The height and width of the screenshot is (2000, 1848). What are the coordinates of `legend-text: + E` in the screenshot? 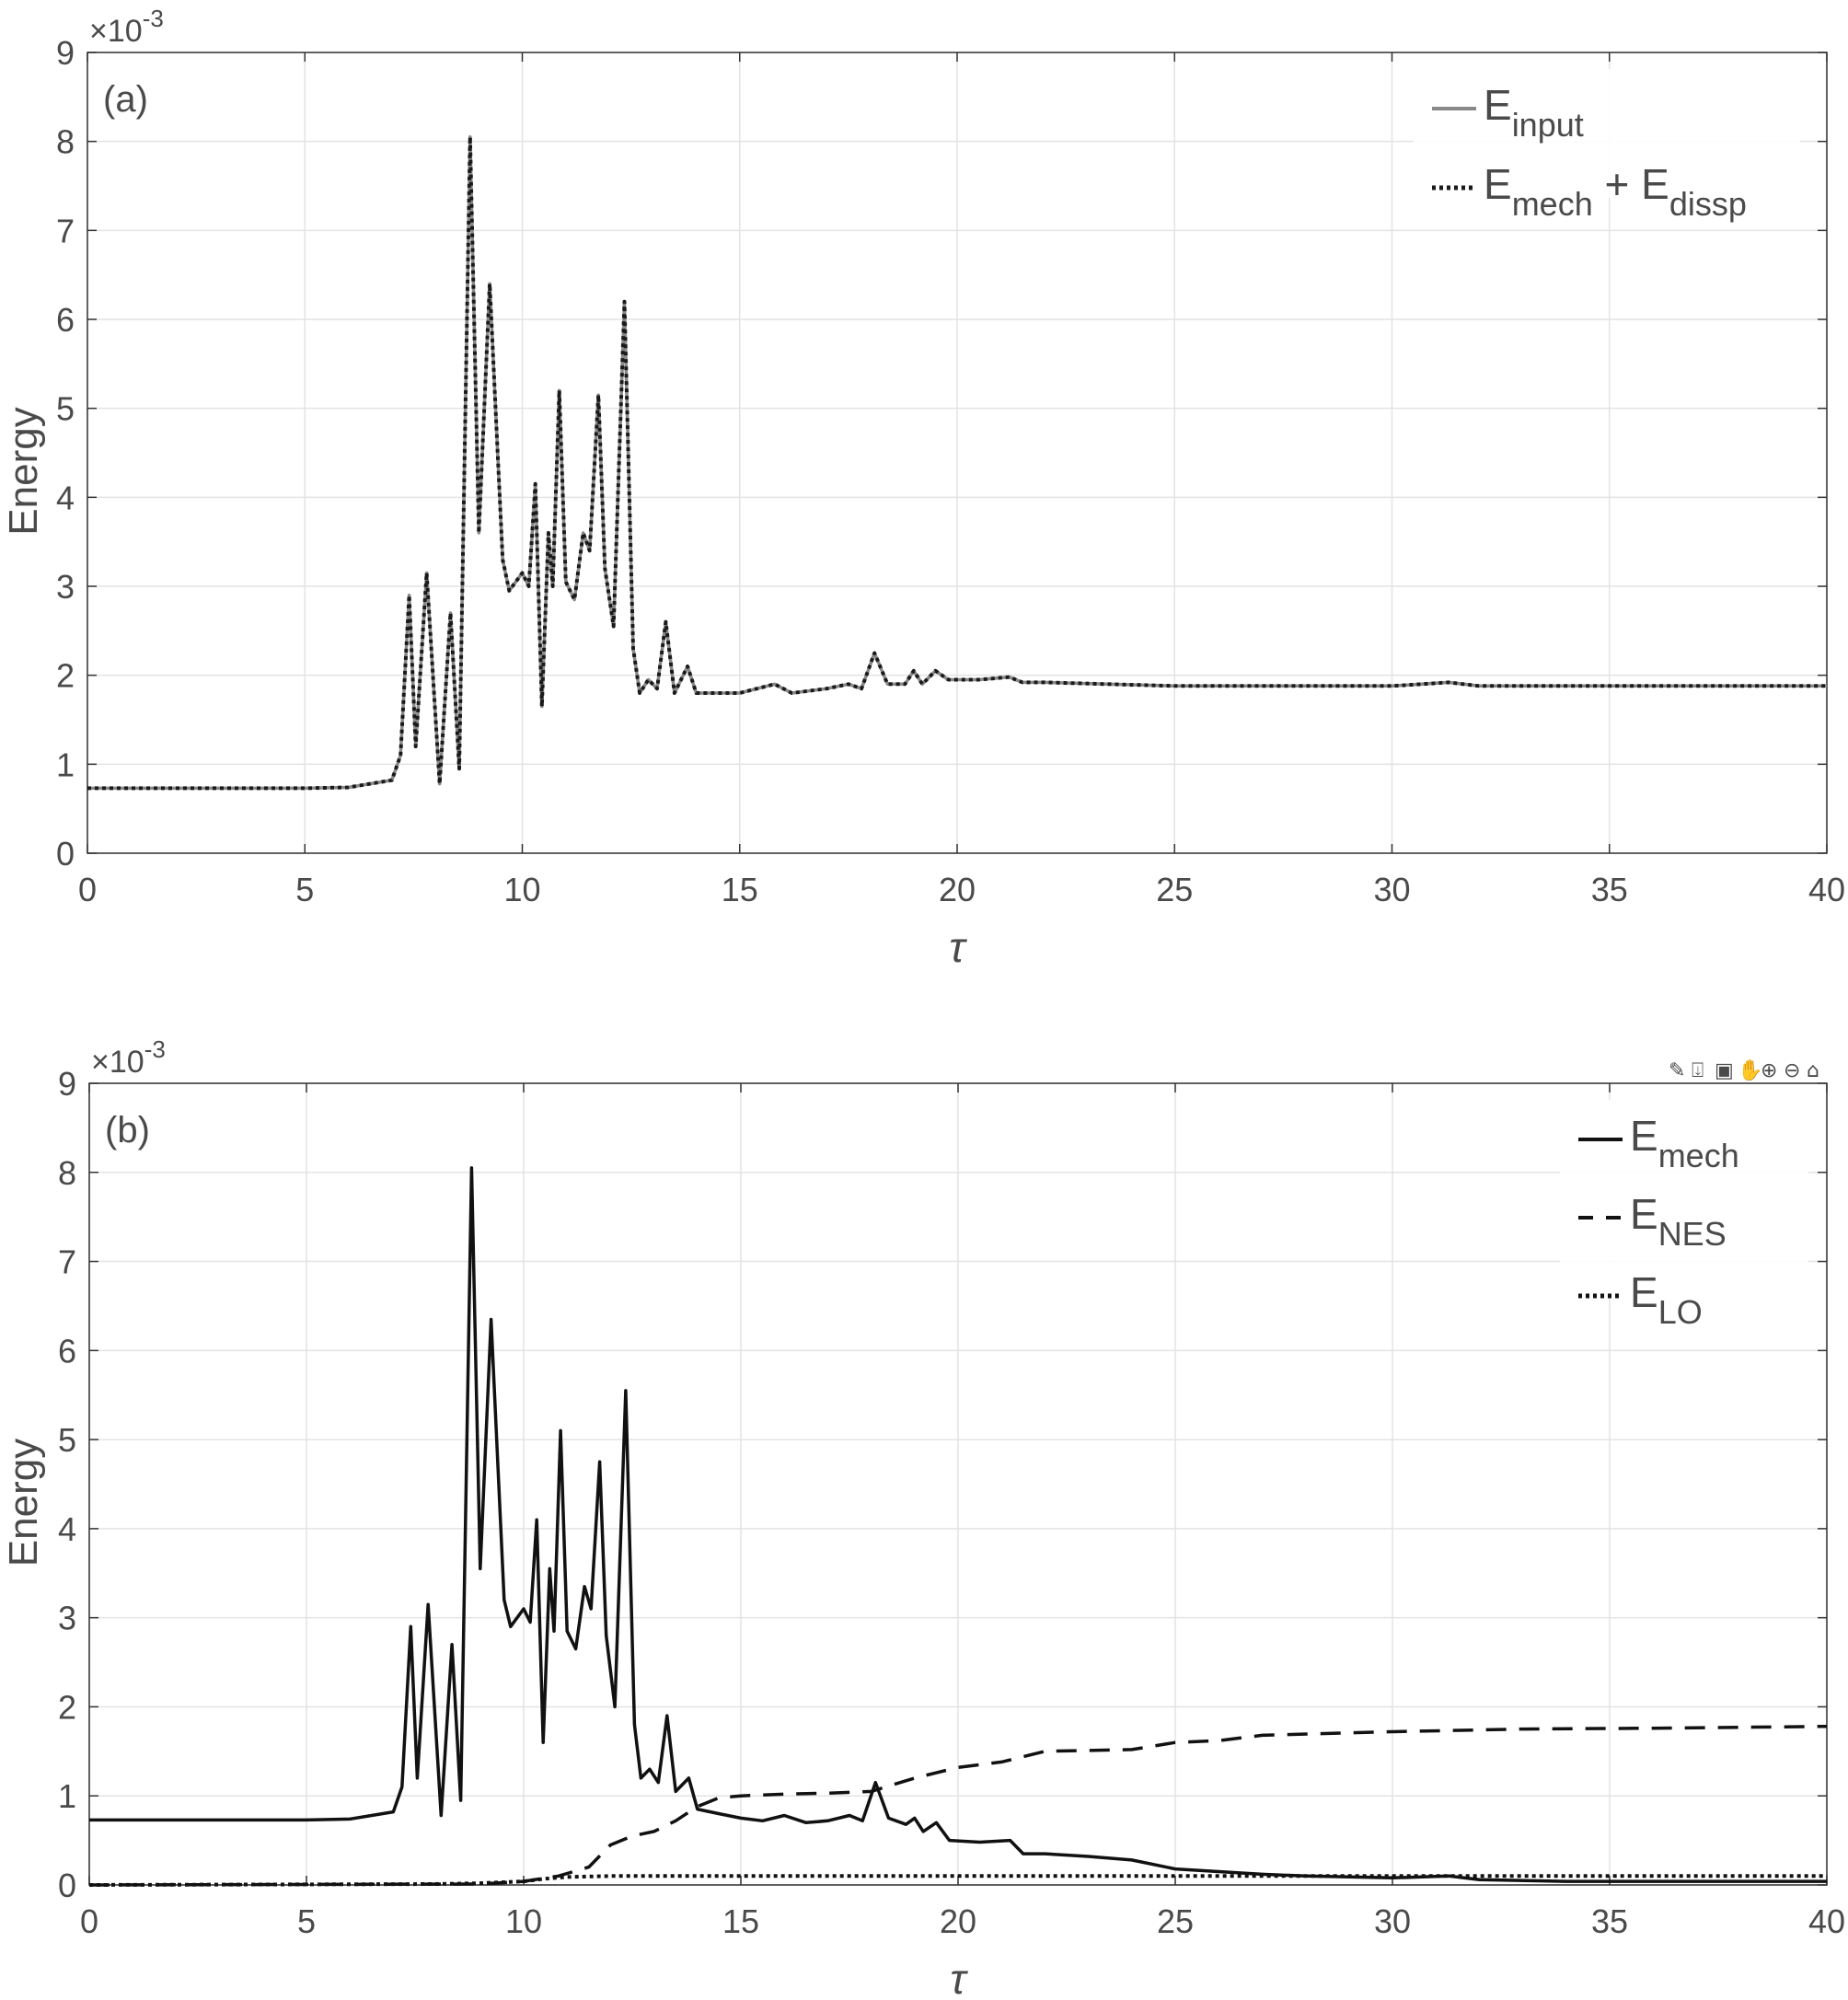 It's located at (1631, 184).